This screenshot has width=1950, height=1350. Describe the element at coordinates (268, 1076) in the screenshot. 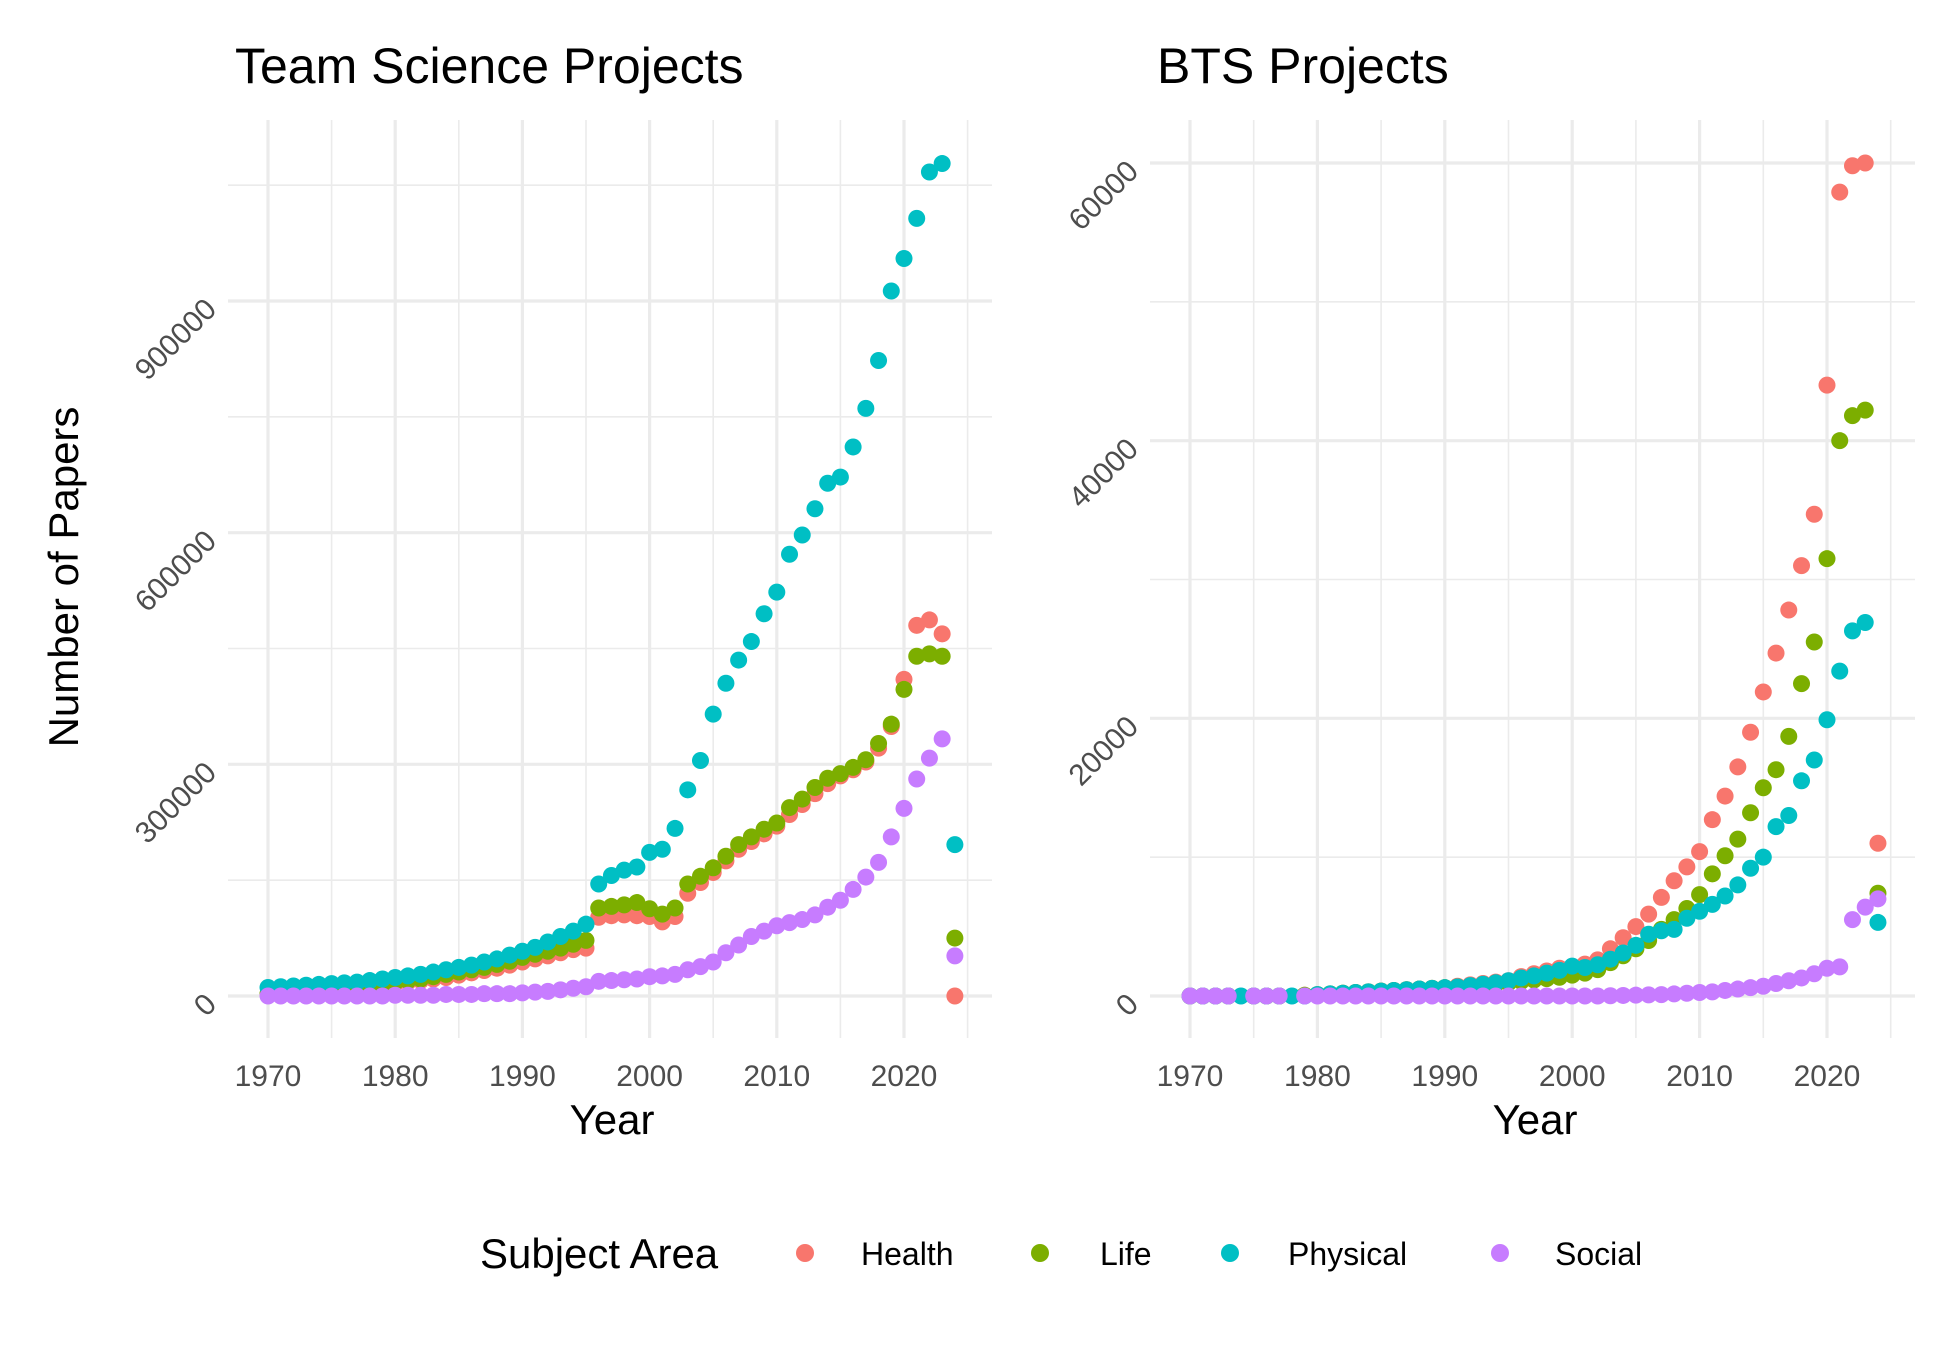

I see `x-tick-label: 1970` at that location.